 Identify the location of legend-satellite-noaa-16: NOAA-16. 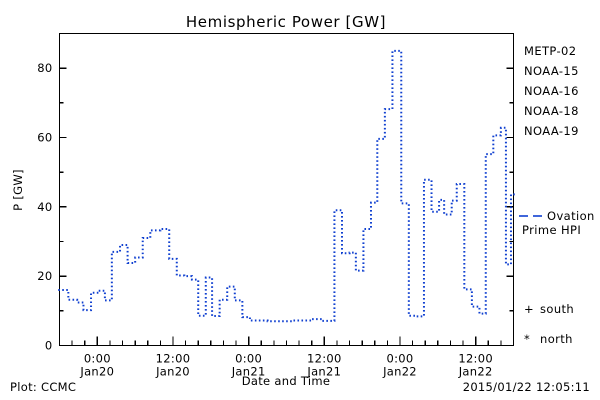
(551, 91).